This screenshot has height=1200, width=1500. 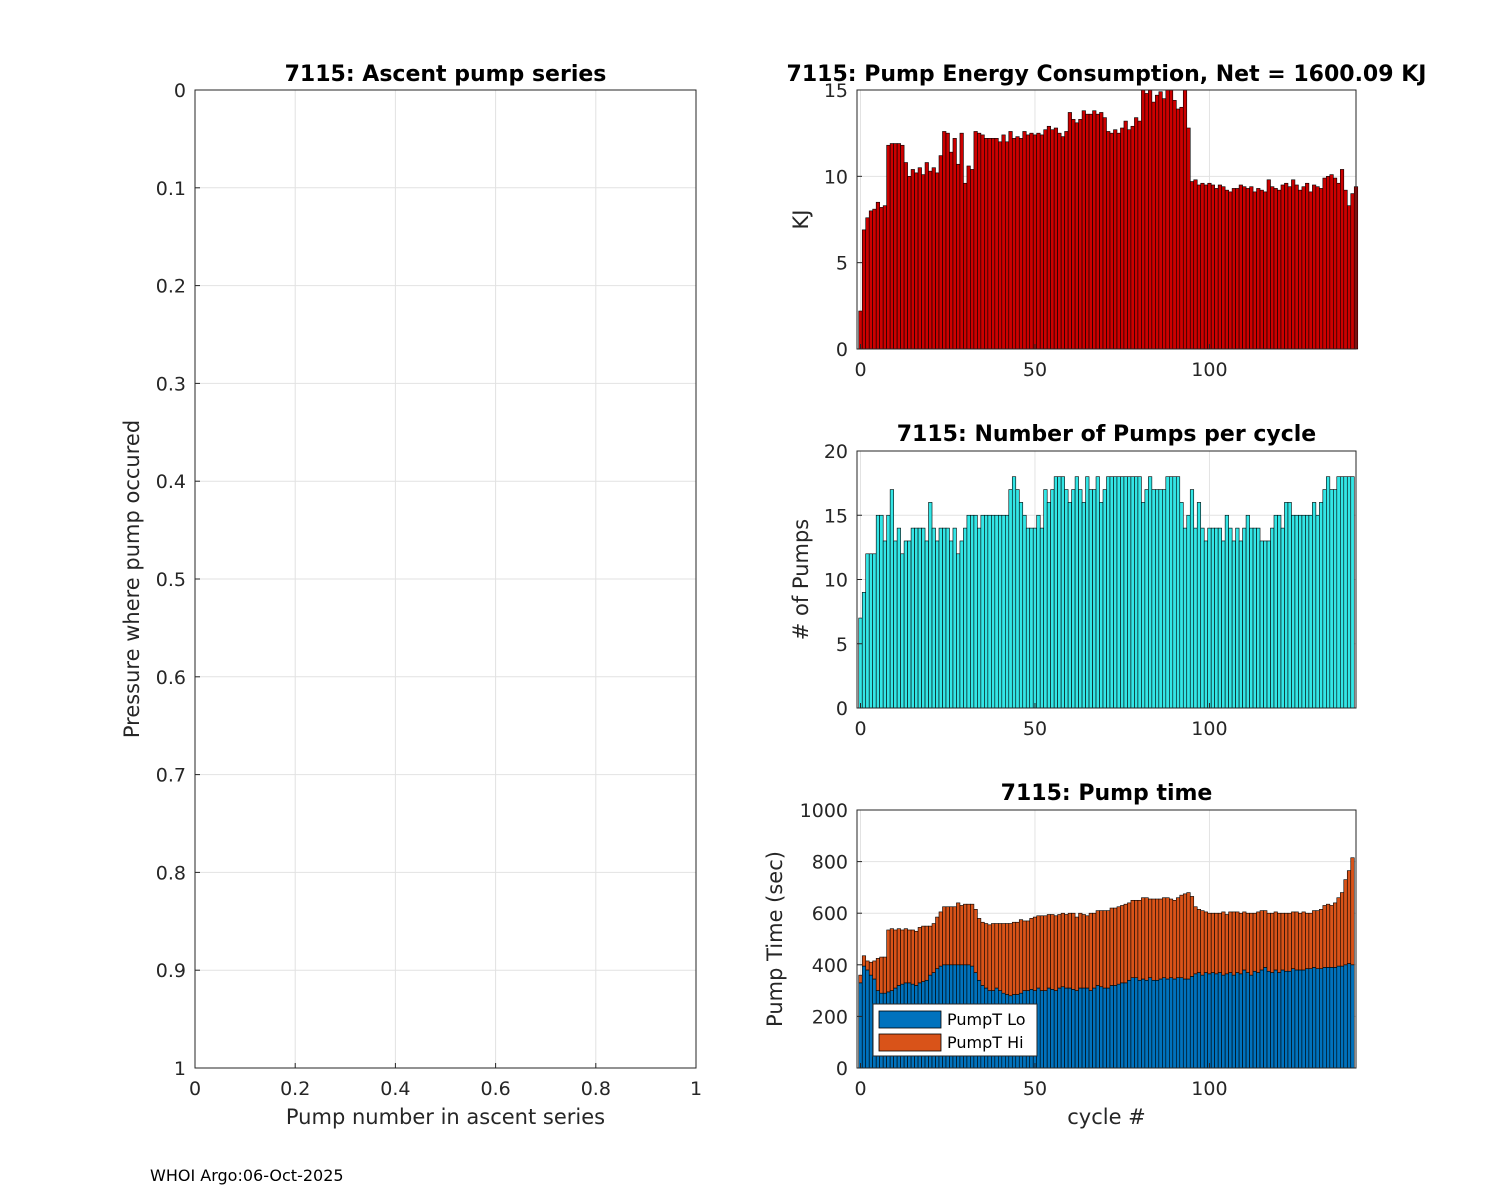 I want to click on energy-x-tick-label: 50, so click(x=1035, y=370).